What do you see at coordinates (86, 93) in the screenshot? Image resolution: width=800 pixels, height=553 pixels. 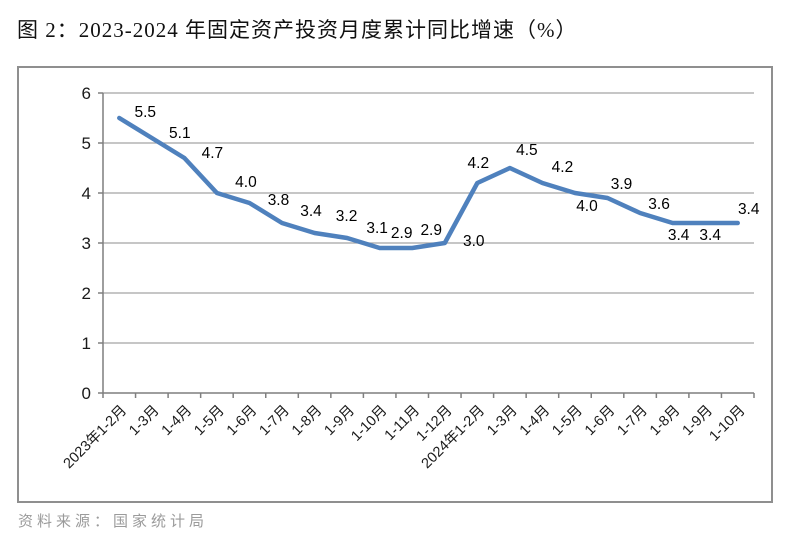 I see `svg-text: 6` at bounding box center [86, 93].